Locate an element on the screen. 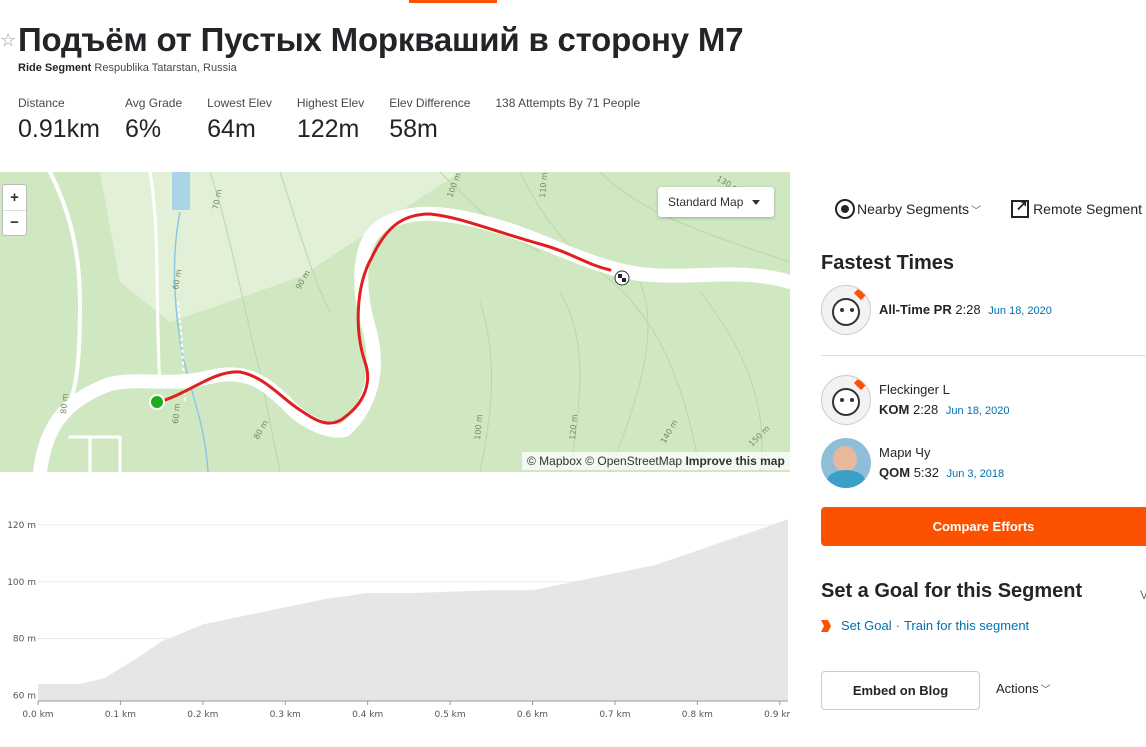  svg-text: 80 m is located at coordinates (64, 403).